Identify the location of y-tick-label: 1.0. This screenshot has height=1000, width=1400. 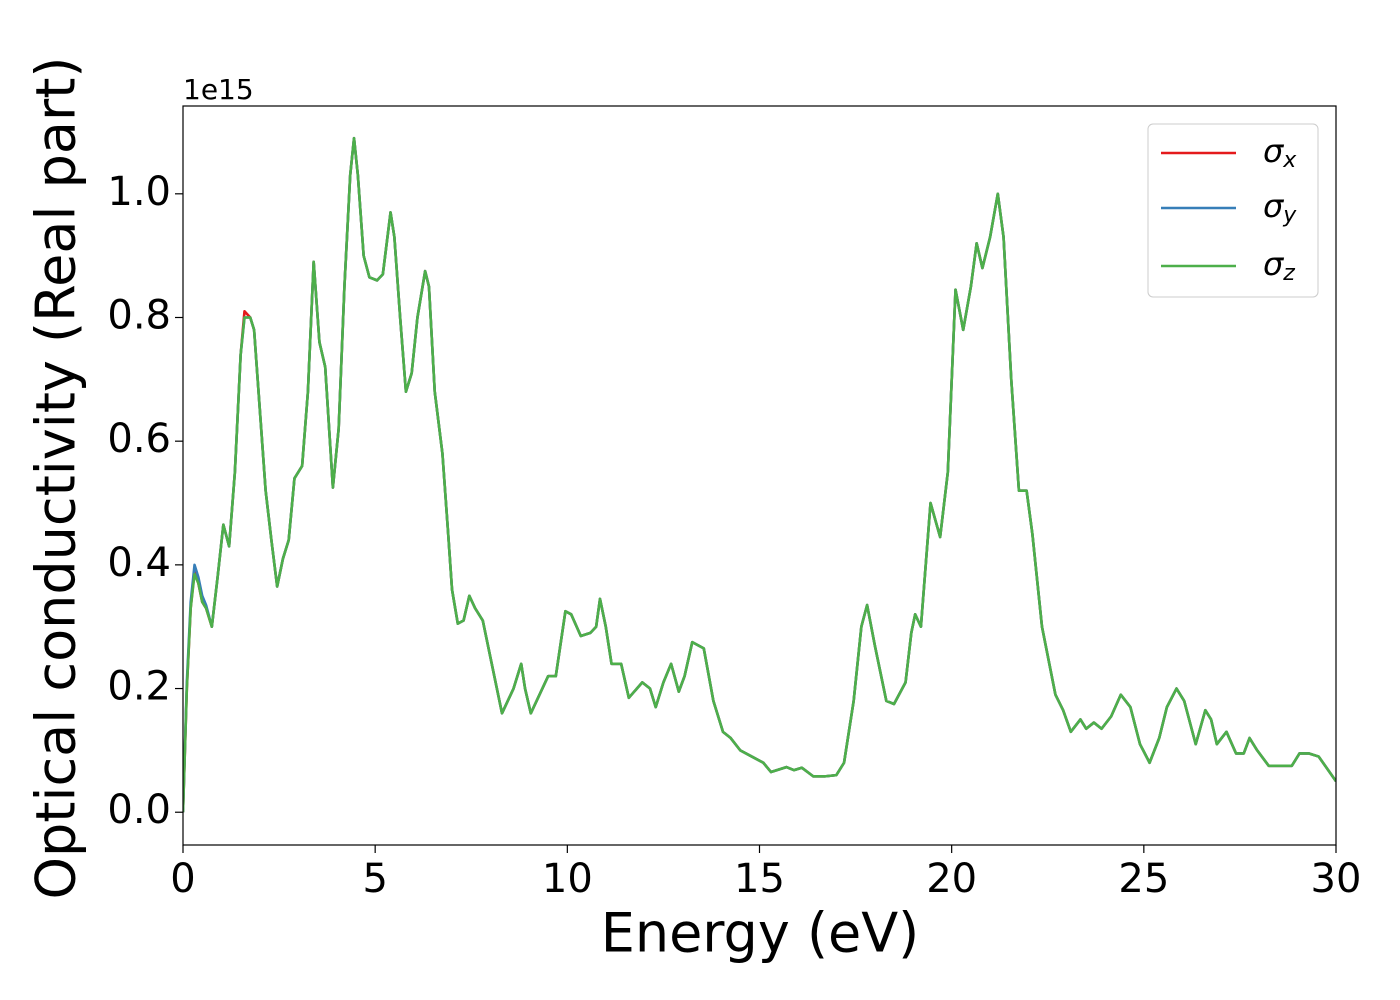
(139, 192).